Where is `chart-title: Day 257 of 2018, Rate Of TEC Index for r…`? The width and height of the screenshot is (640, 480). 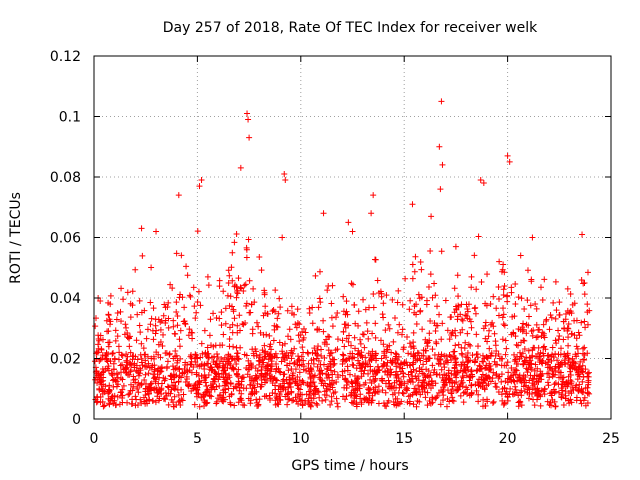 chart-title: Day 257 of 2018, Rate Of TEC Index for r… is located at coordinates (350, 28).